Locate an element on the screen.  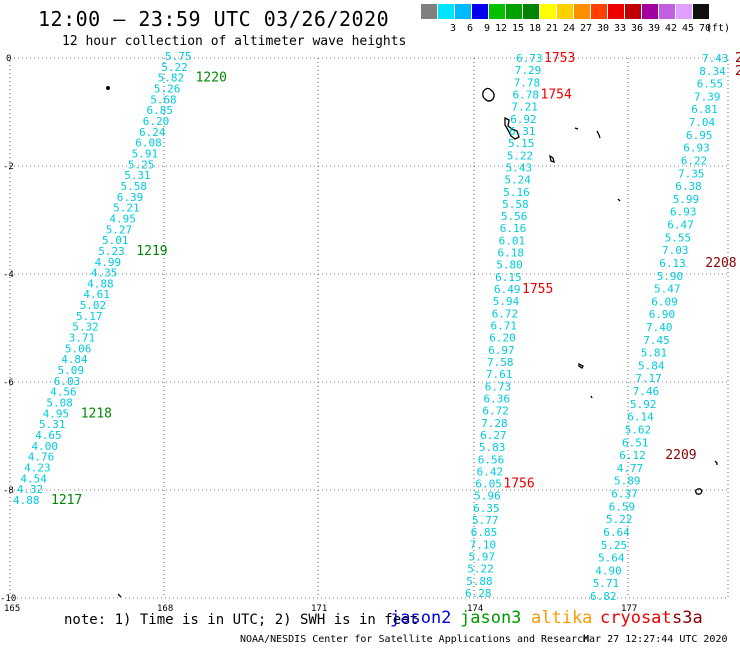
legend-label: 45 is located at coordinates (687, 28).